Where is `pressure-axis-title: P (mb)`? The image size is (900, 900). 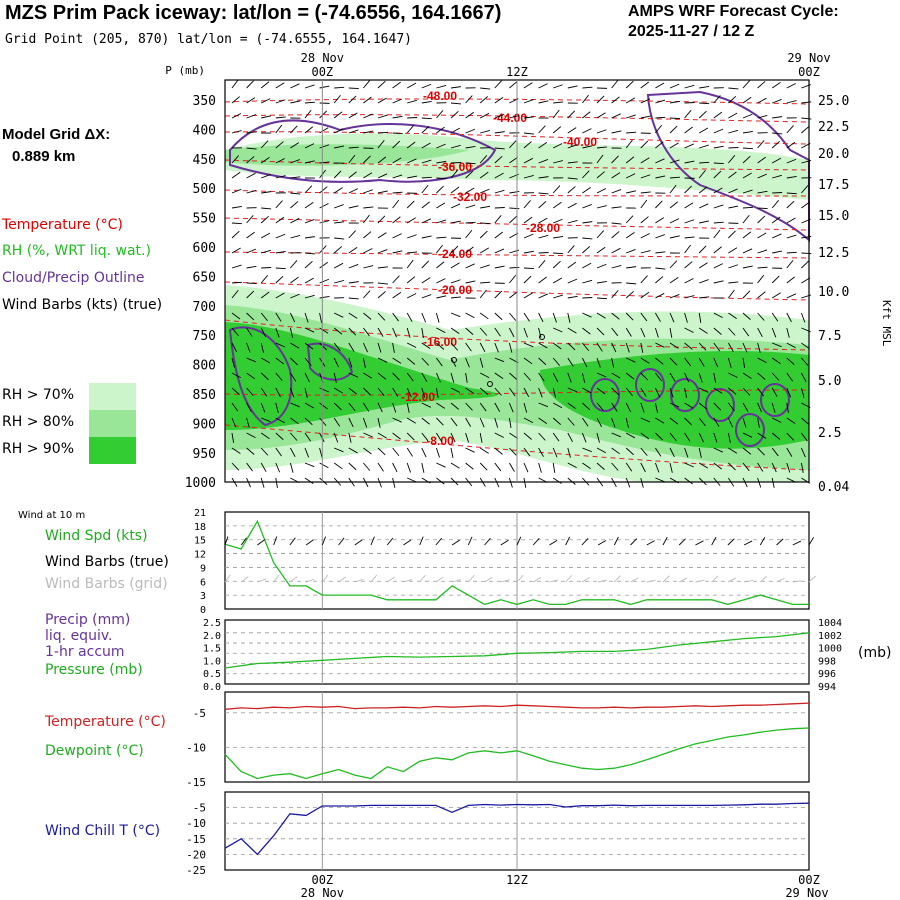 pressure-axis-title: P (mb) is located at coordinates (185, 70).